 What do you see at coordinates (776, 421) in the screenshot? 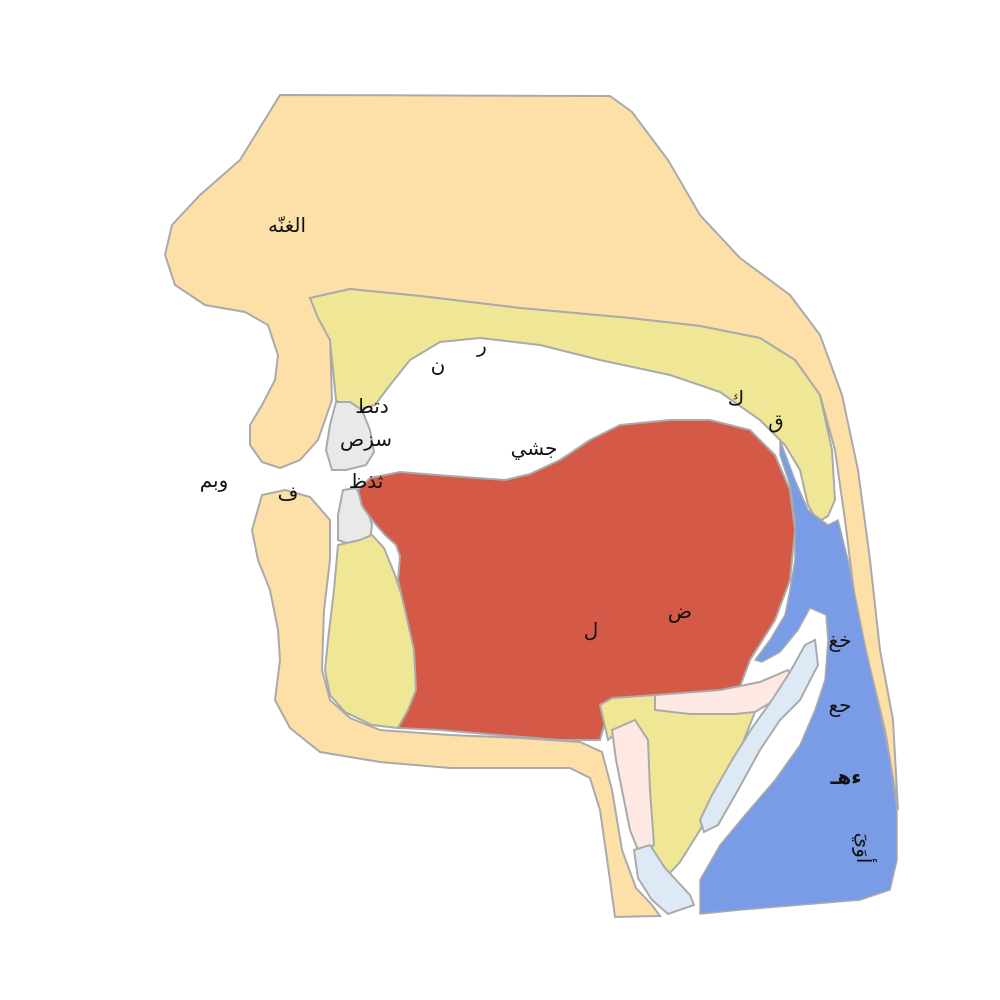
I see `label-uvular-q: ق` at bounding box center [776, 421].